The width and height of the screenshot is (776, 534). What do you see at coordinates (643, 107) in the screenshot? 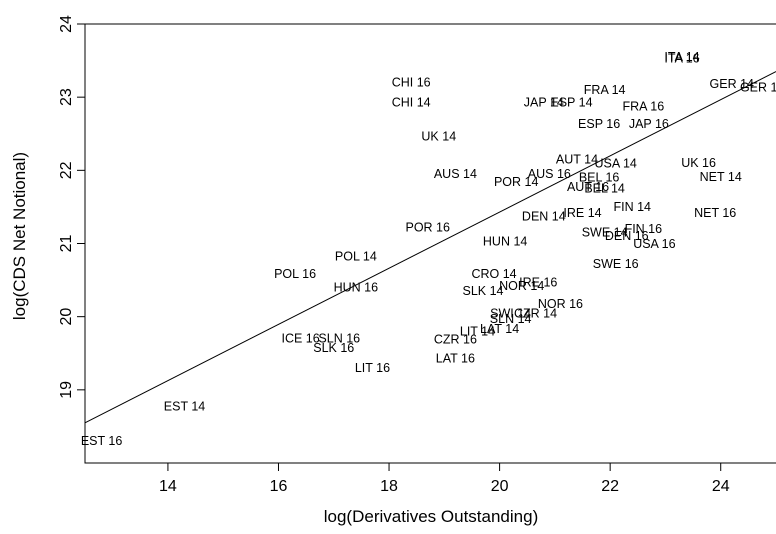
I see `point-label: FRA 16` at bounding box center [643, 107].